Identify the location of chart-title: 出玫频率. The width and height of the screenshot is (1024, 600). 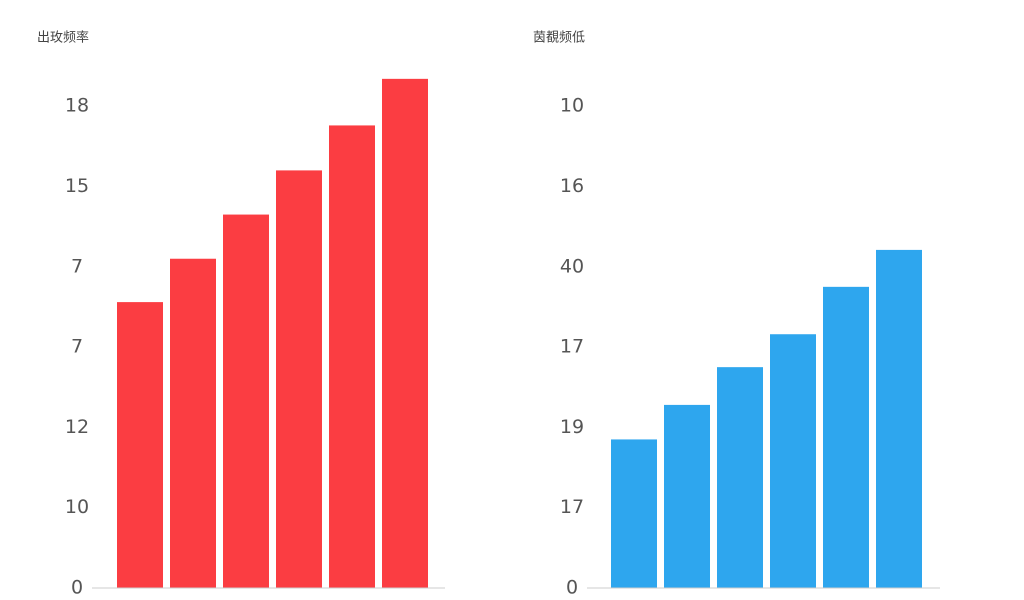
(63, 38).